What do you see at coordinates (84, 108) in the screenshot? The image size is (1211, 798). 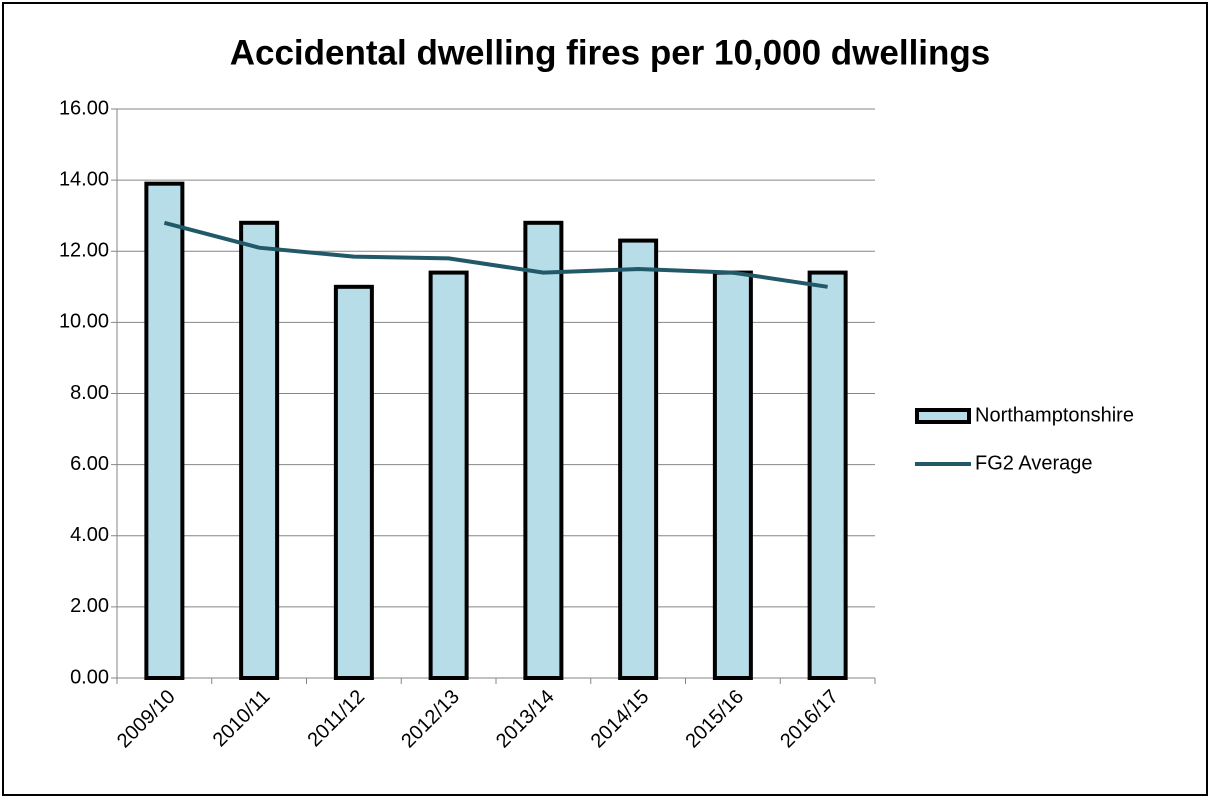 I see `y-tick-label: 16.00` at bounding box center [84, 108].